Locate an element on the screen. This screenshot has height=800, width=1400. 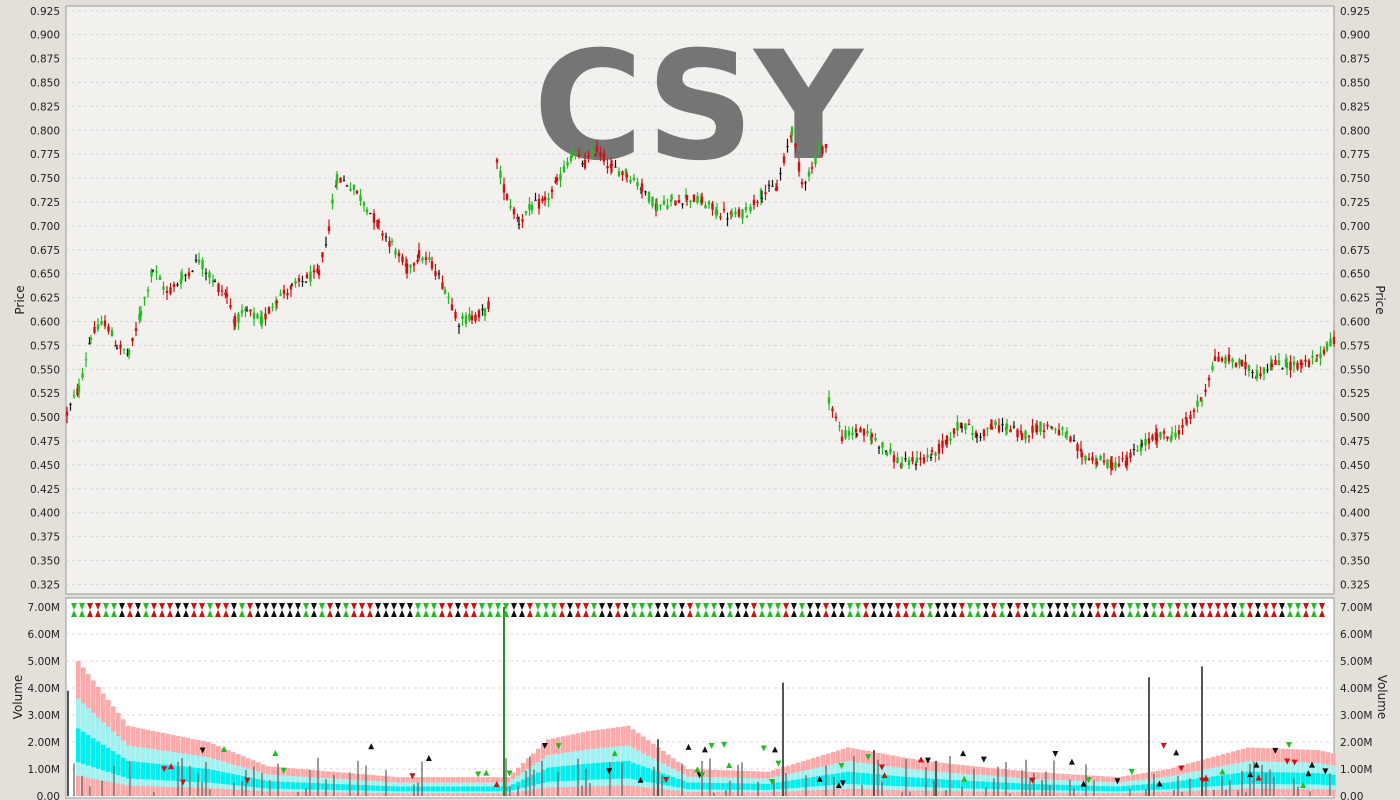
price-tick-right: 0.875 is located at coordinates (1355, 60).